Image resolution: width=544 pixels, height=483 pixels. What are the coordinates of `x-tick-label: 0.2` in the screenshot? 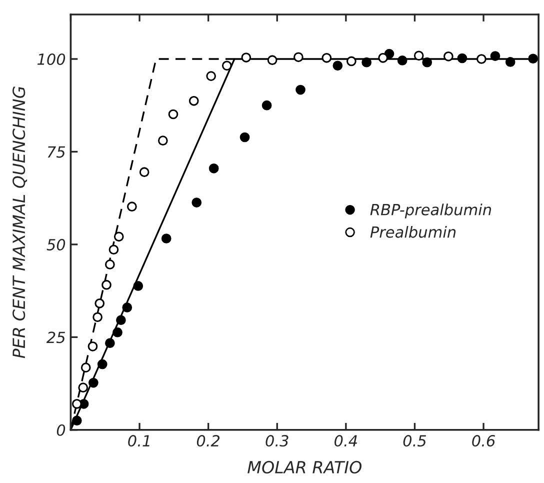 It's located at (208, 441).